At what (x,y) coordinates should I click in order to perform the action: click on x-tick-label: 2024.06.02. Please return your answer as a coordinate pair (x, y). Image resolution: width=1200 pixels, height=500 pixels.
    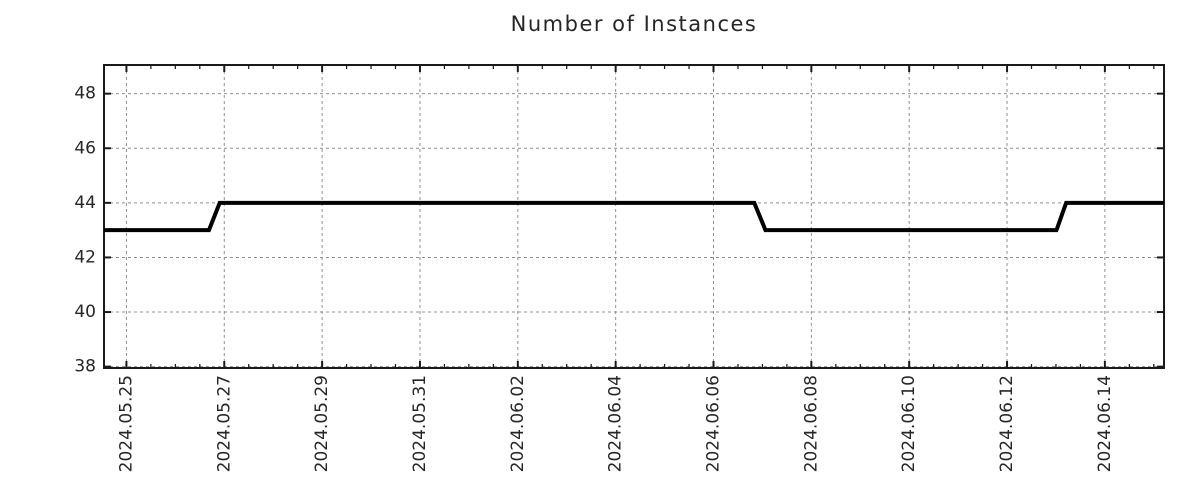
    Looking at the image, I should click on (518, 423).